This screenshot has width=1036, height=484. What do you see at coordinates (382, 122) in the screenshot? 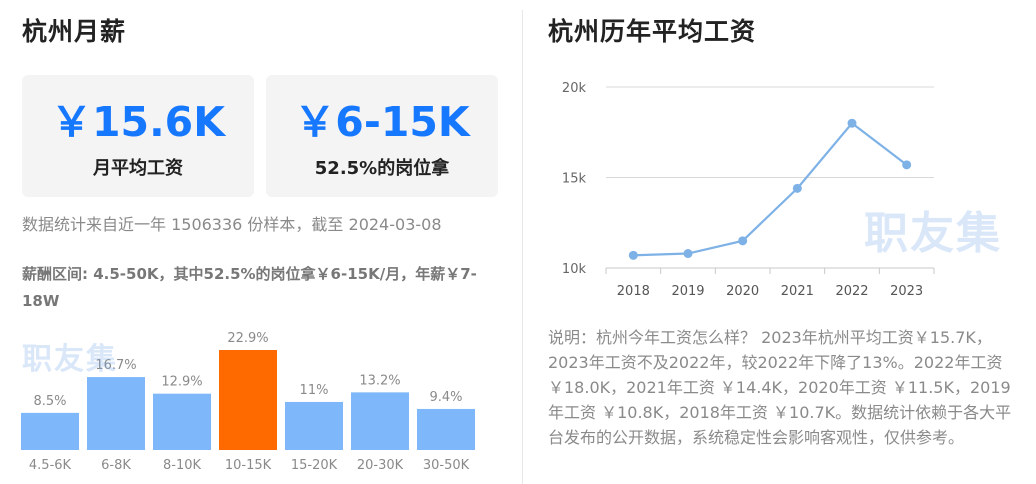
I see `salary-range-value: ￥6-15K` at bounding box center [382, 122].